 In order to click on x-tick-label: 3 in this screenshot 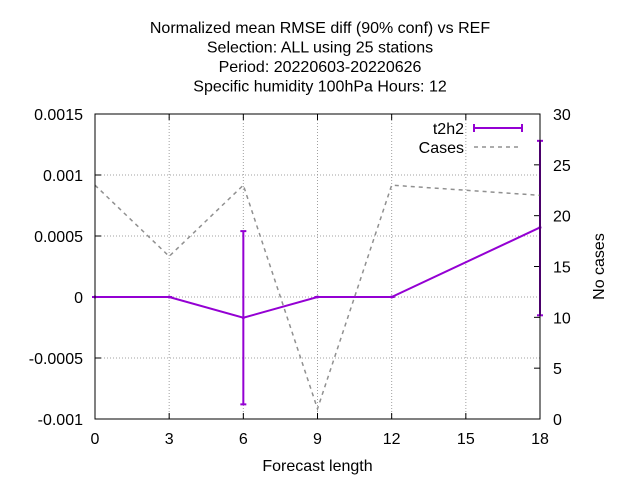, I will do `click(169, 439)`.